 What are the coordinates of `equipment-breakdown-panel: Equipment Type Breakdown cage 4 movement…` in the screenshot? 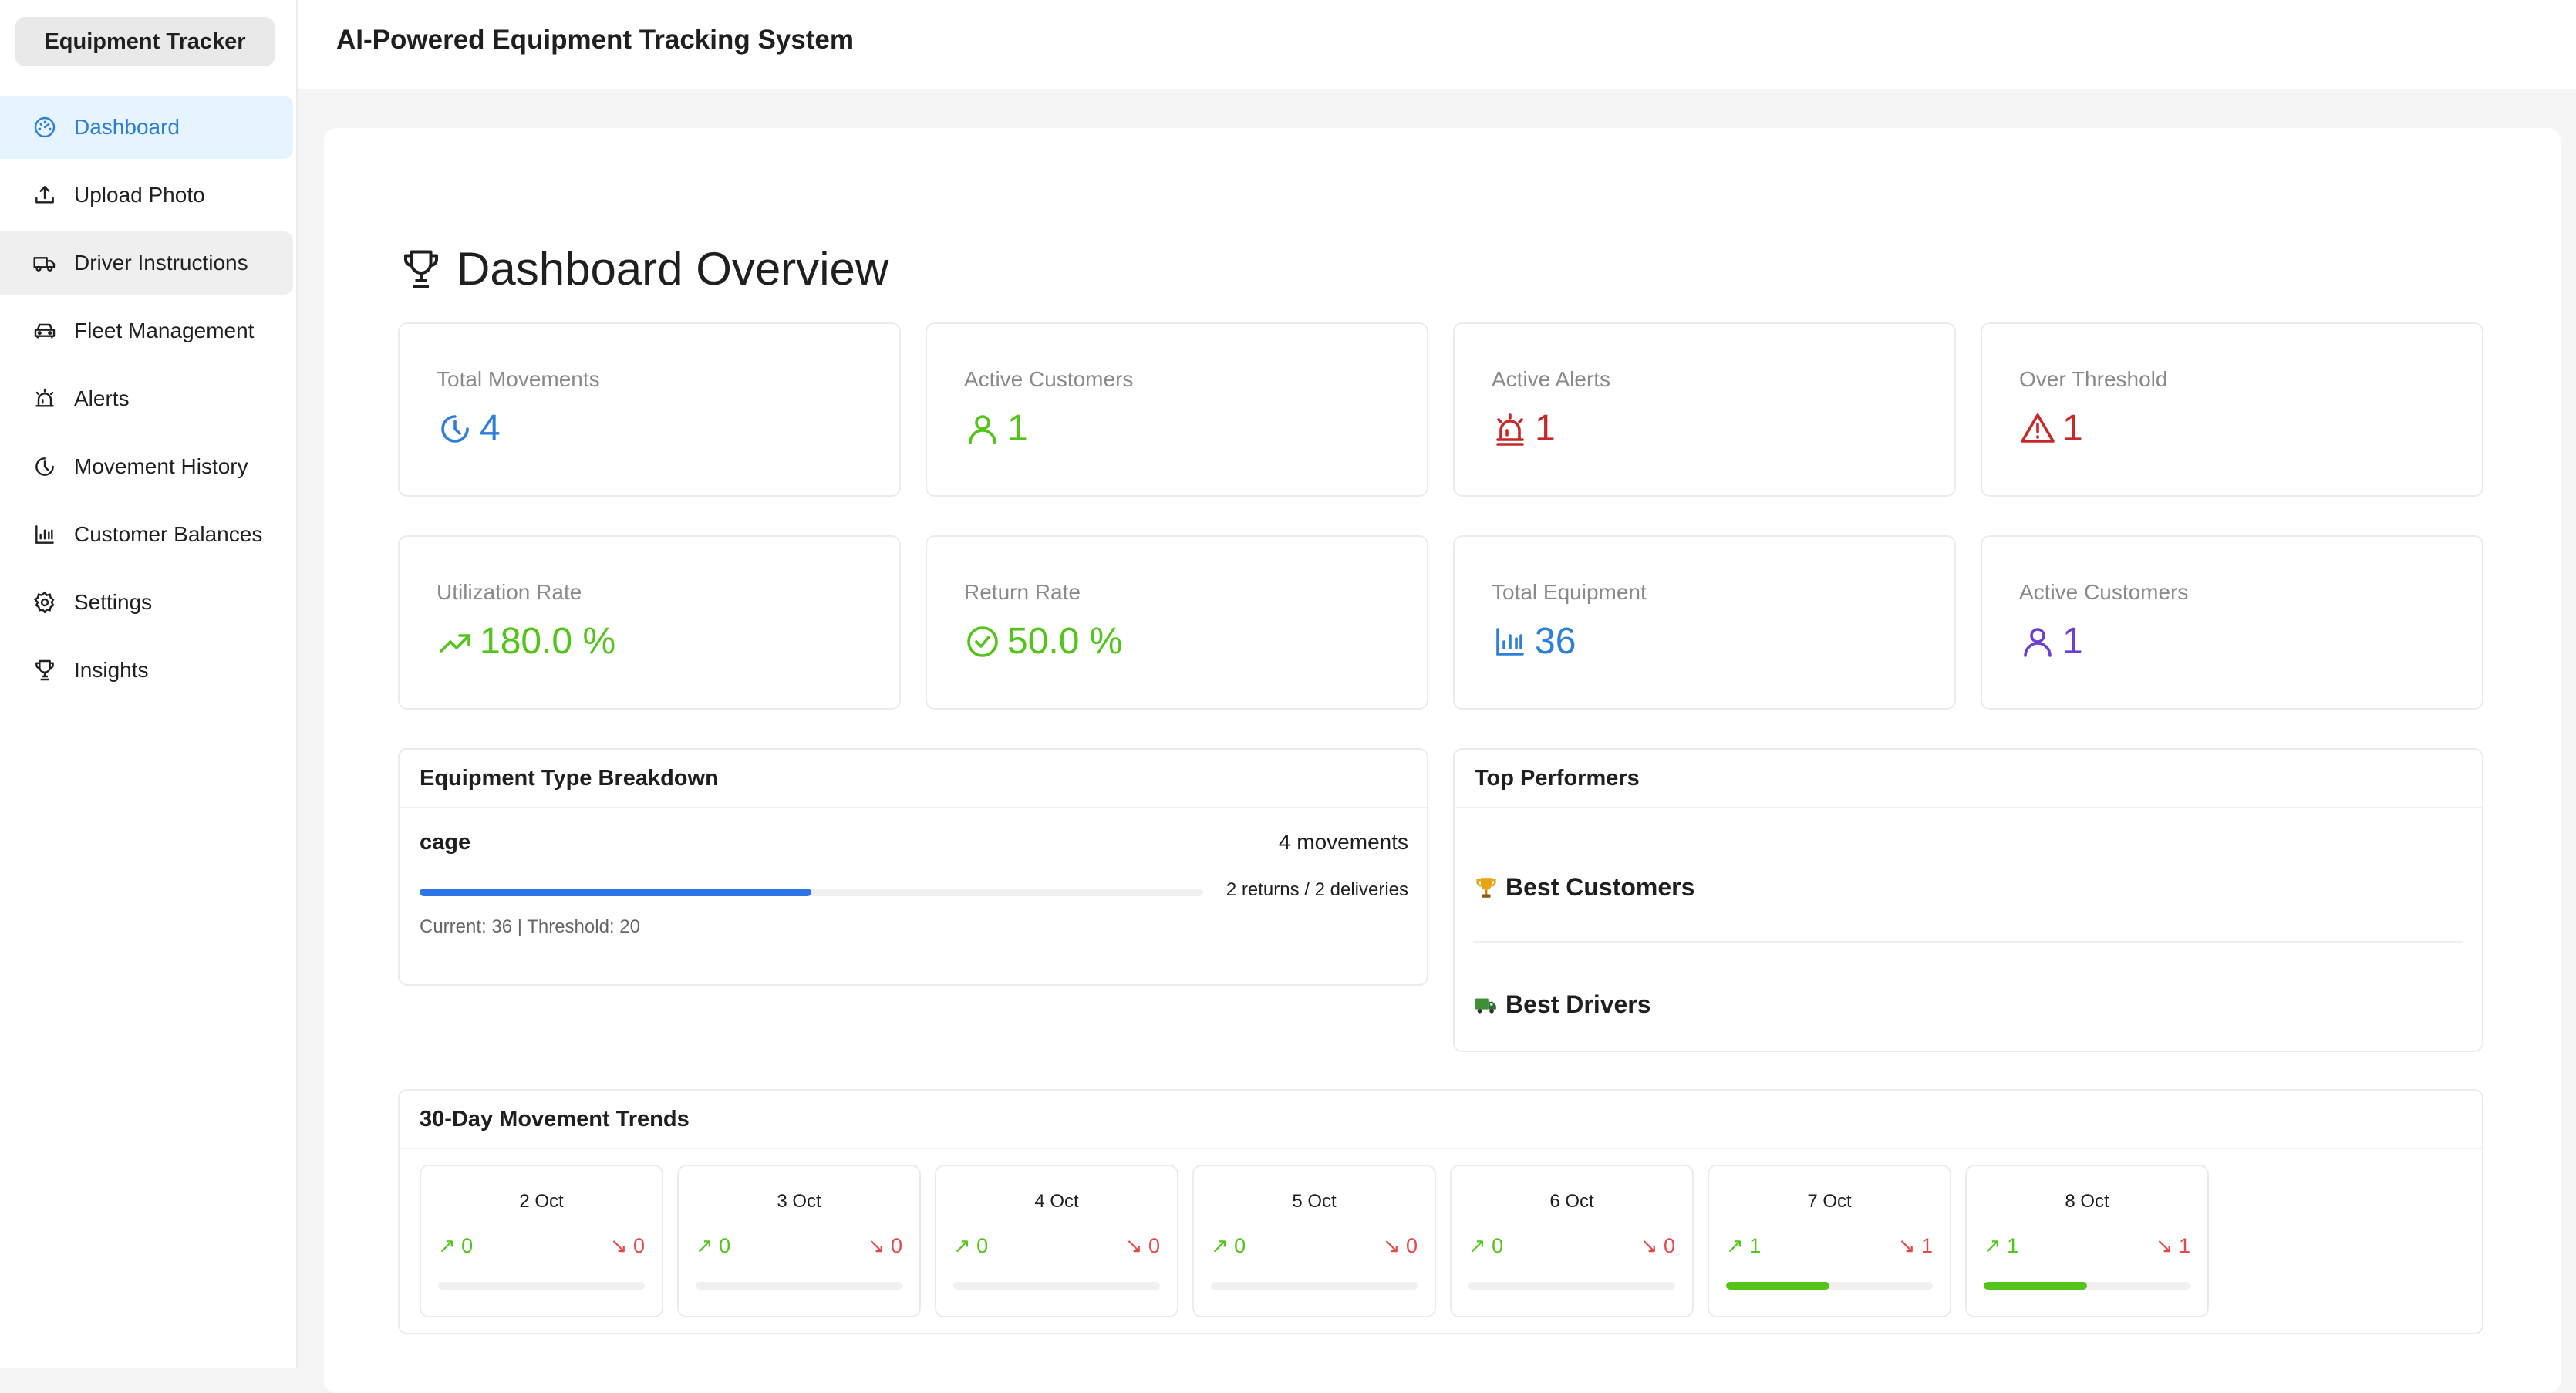 It's located at (913, 867).